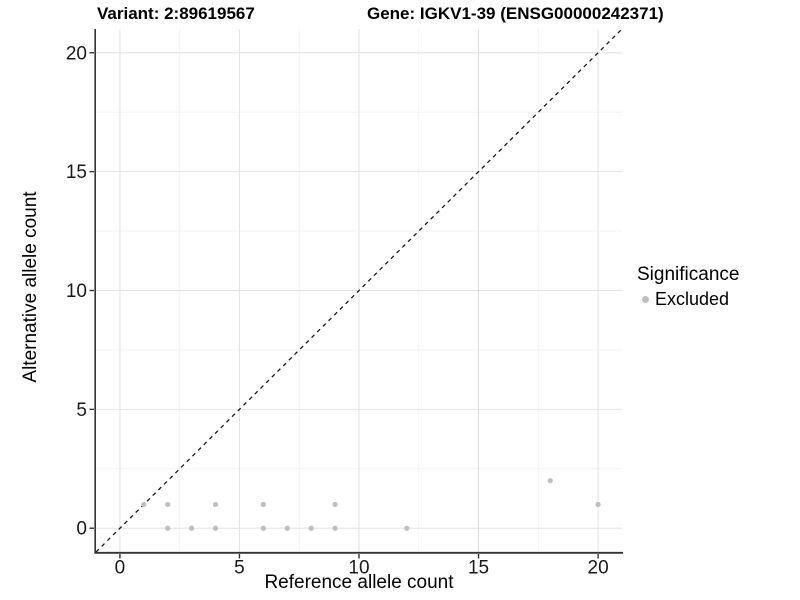  I want to click on y-tick-label: 0, so click(81, 529).